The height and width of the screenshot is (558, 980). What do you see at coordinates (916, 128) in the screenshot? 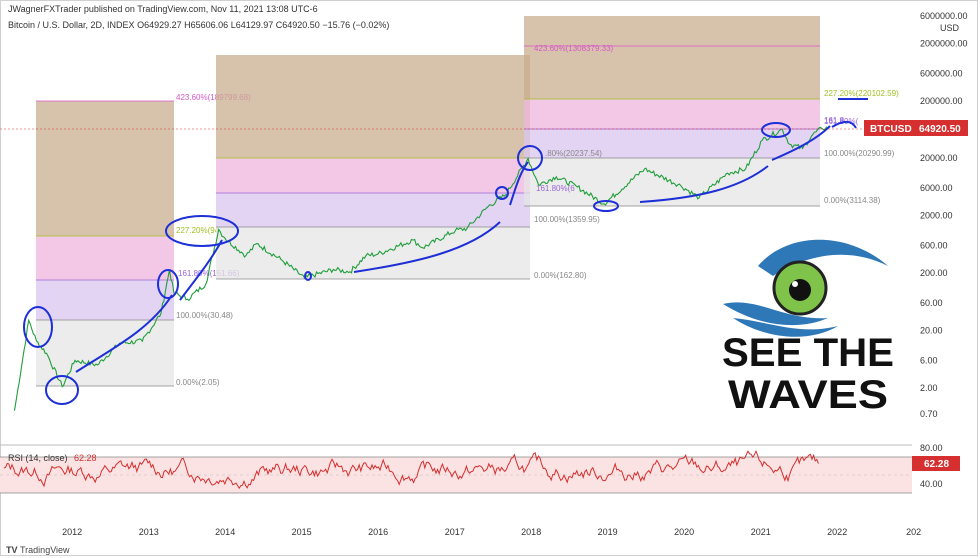
I see `price-tag-bg` at bounding box center [916, 128].